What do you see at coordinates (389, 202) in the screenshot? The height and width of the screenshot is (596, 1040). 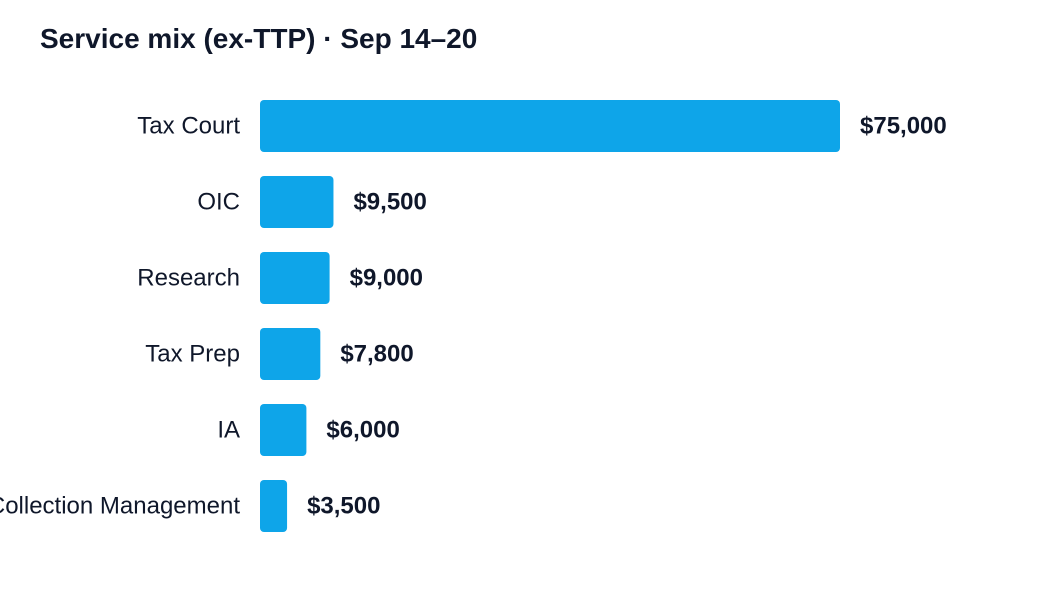 I see `value-label: $9,500` at bounding box center [389, 202].